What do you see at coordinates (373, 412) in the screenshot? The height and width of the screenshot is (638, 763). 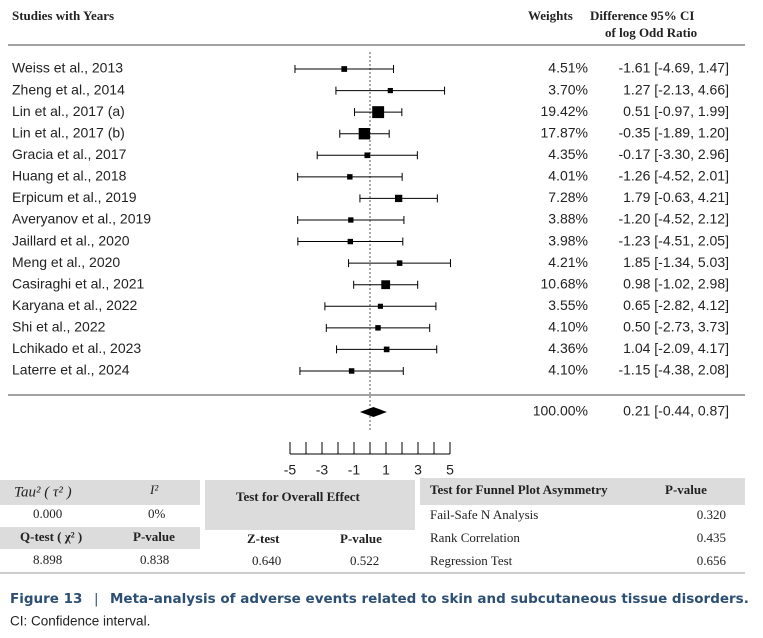 I see `overall-diamond` at bounding box center [373, 412].